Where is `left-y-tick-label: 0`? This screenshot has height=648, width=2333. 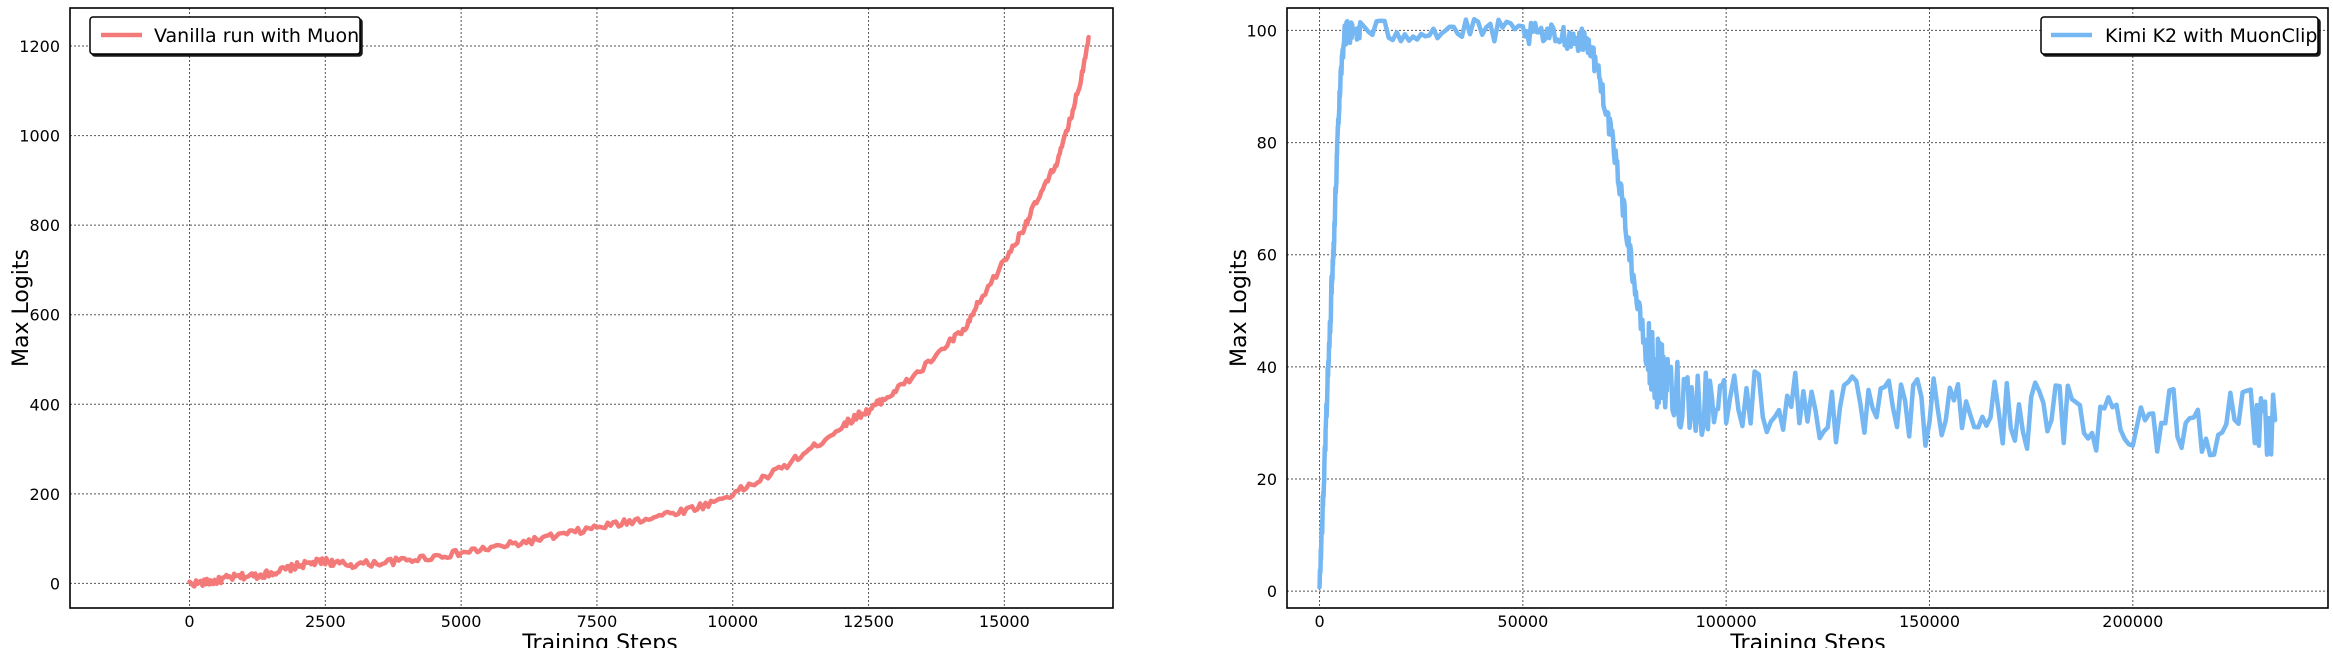 left-y-tick-label: 0 is located at coordinates (55, 583).